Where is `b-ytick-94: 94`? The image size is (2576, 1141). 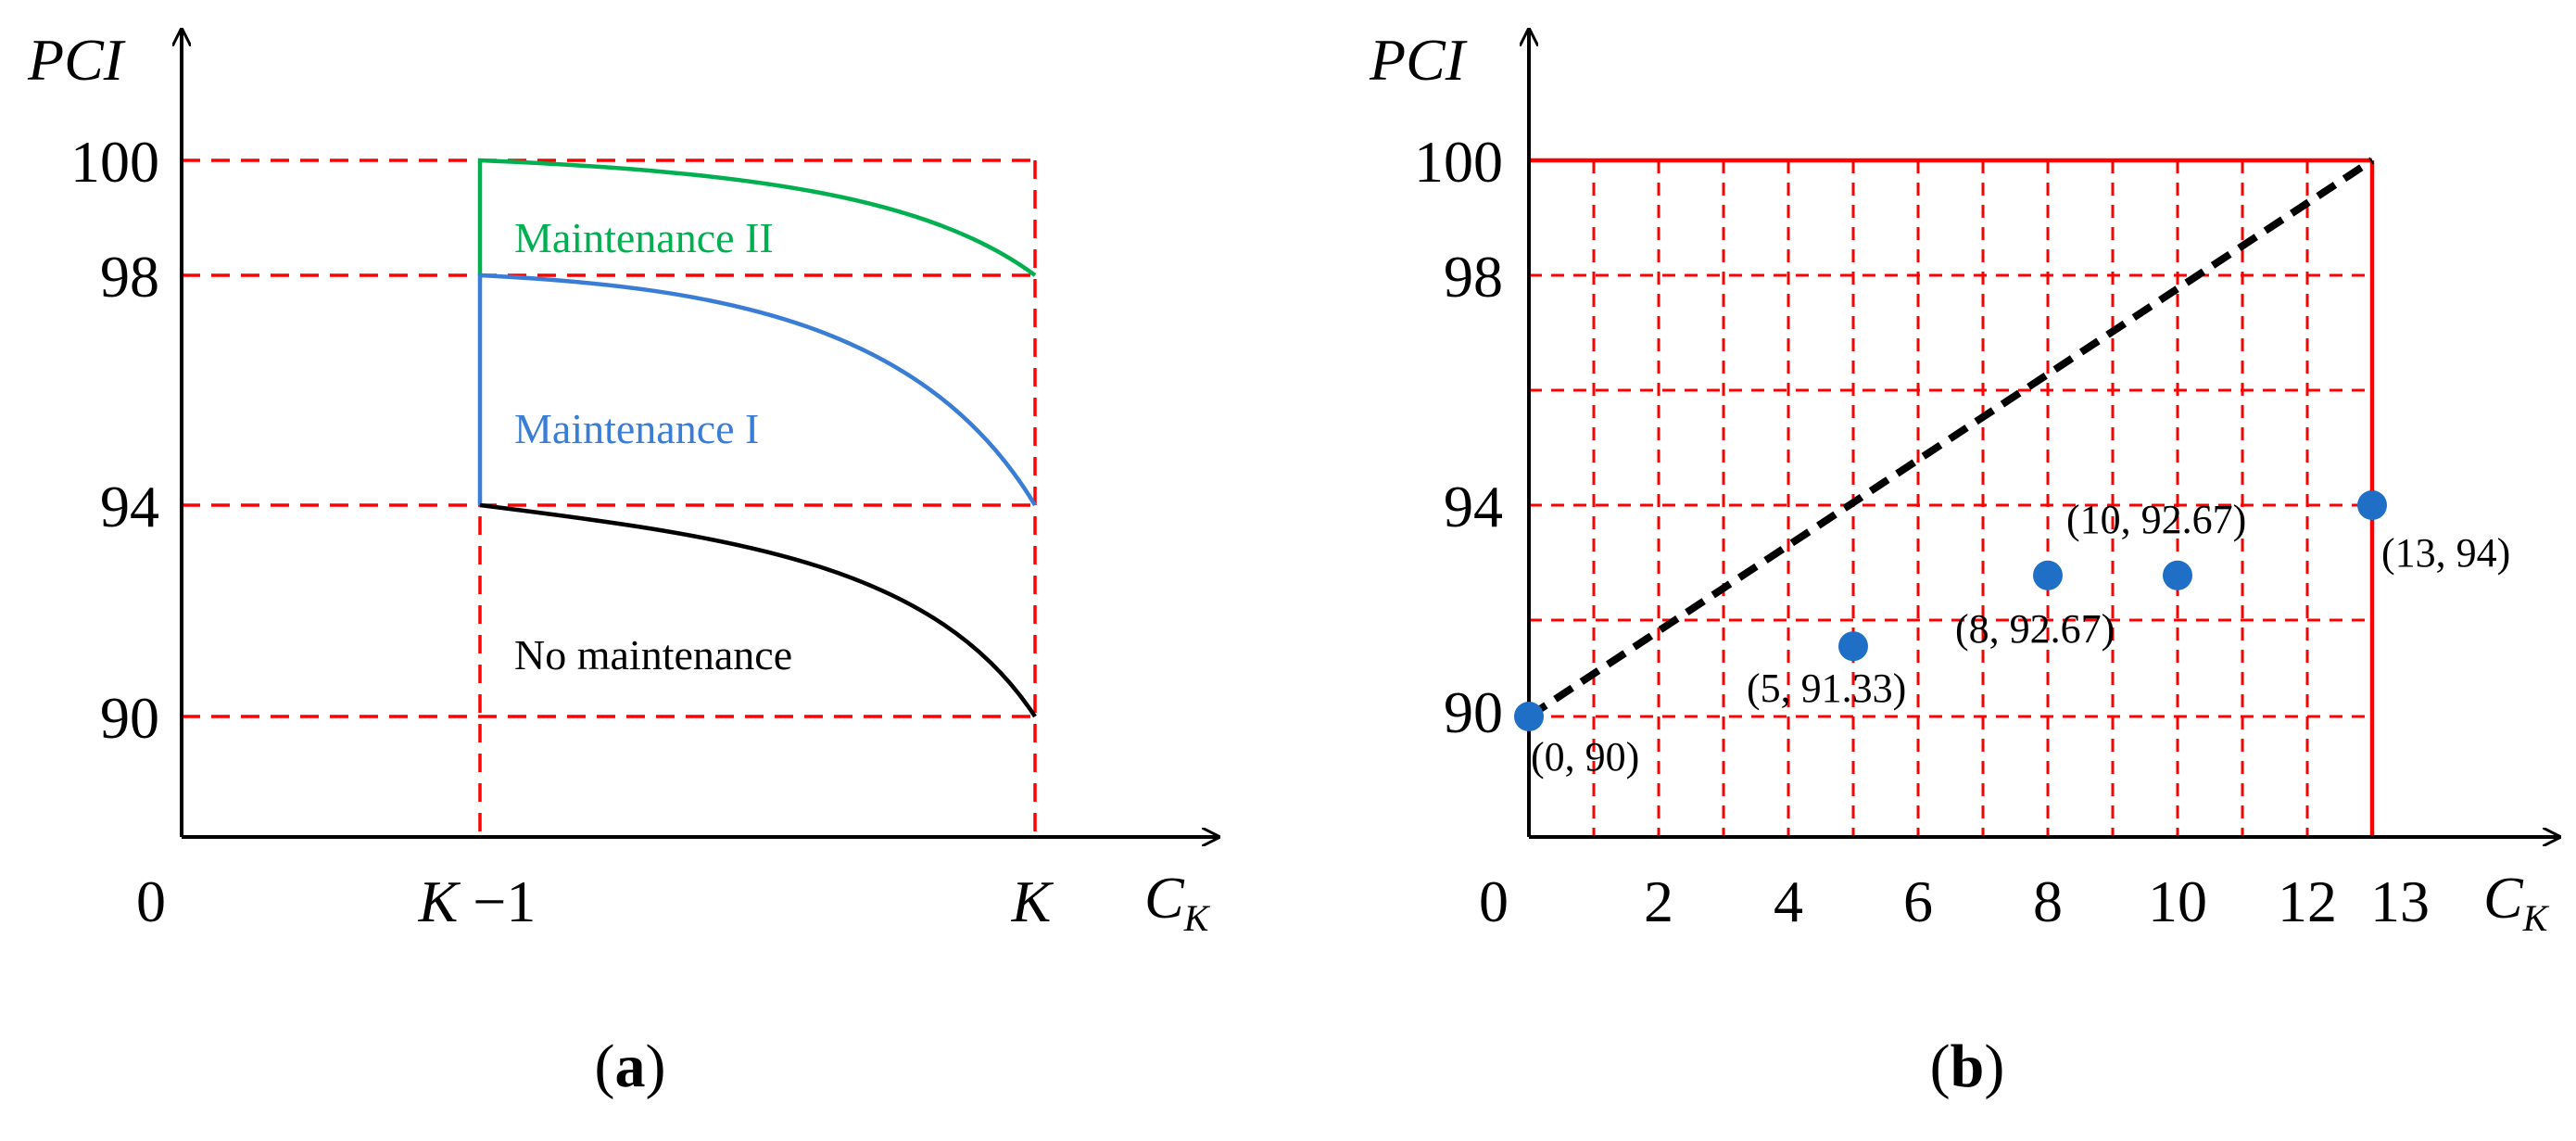 b-ytick-94: 94 is located at coordinates (1473, 507).